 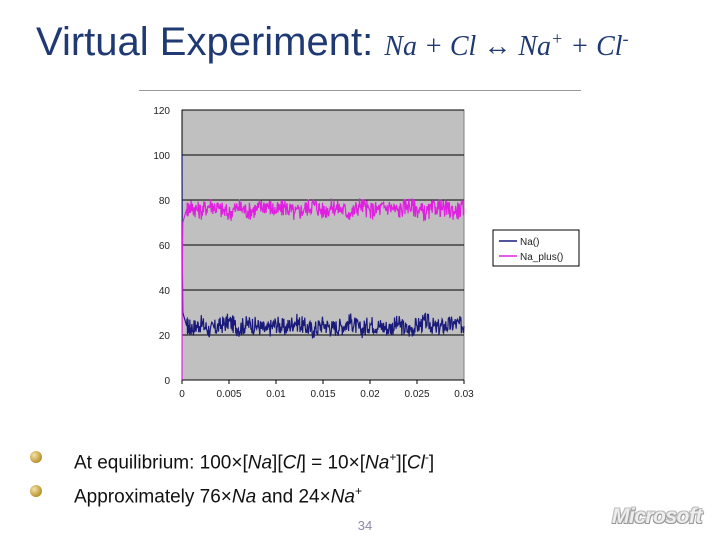 What do you see at coordinates (434, 46) in the screenshot?
I see `eq-left: Na + Cl` at bounding box center [434, 46].